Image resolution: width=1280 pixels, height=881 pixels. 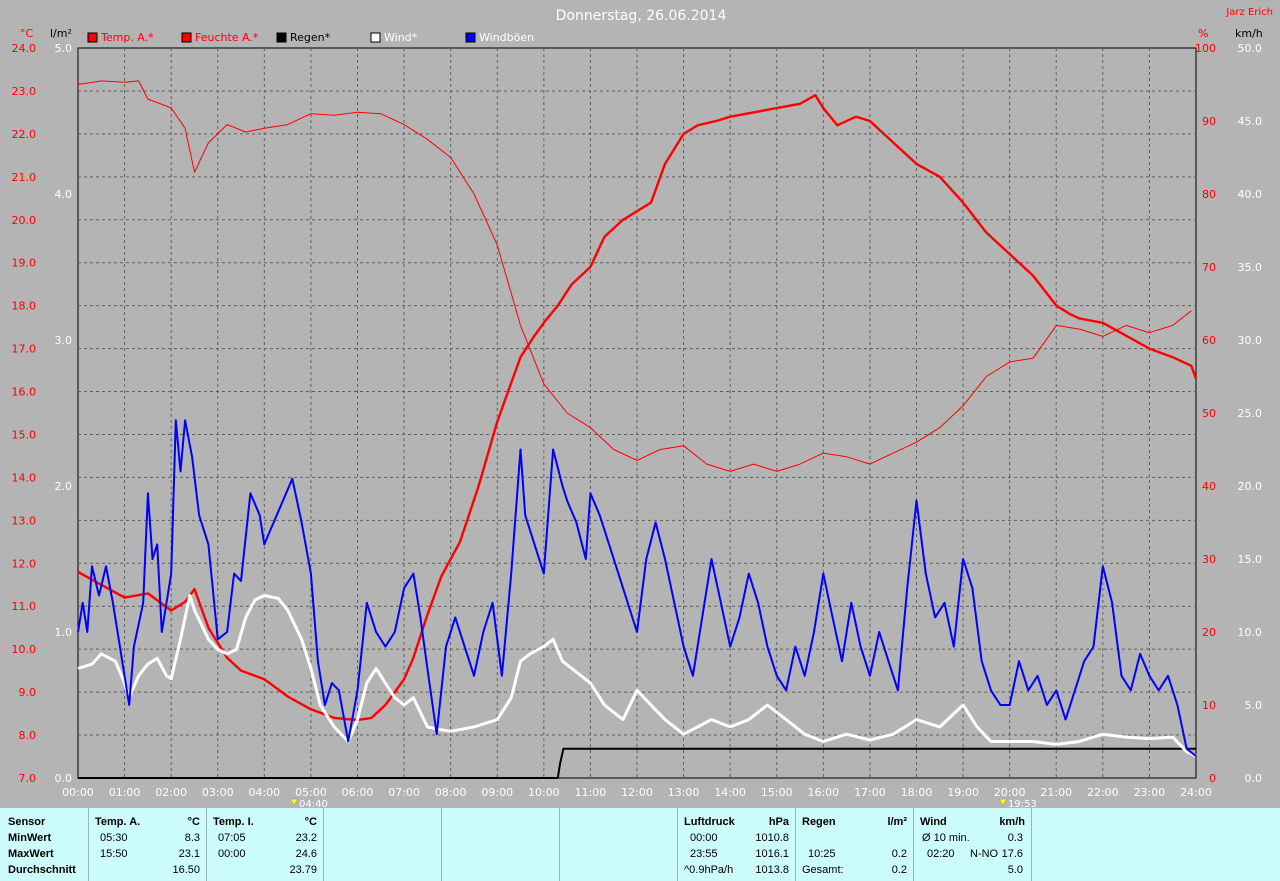 What do you see at coordinates (24, 434) in the screenshot?
I see `temp-tick-label: 15.0` at bounding box center [24, 434].